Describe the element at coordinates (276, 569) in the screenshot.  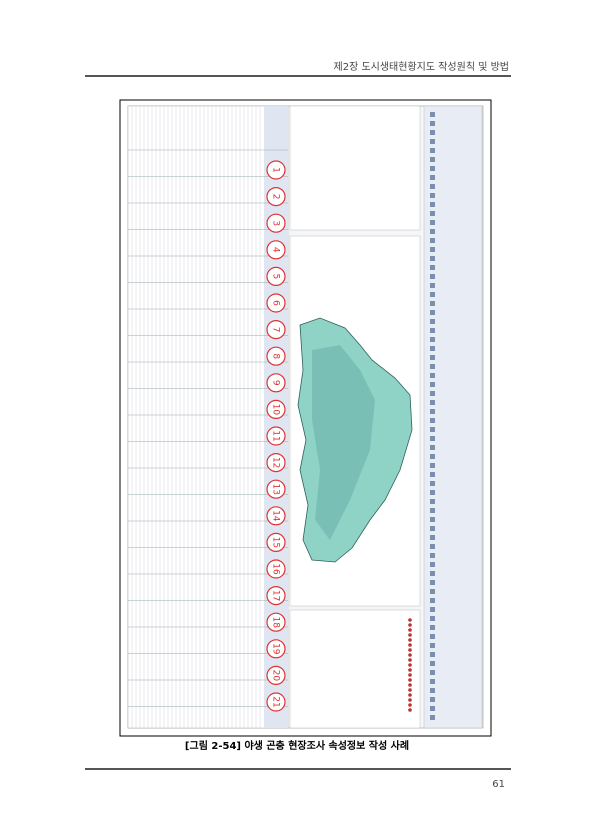
I see `marker-number: 16` at that location.